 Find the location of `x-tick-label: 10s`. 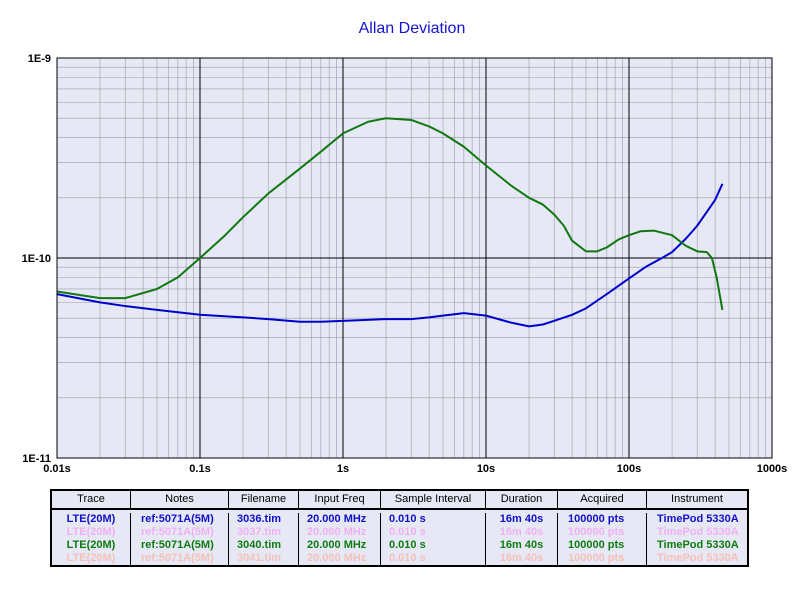

x-tick-label: 10s is located at coordinates (486, 469).